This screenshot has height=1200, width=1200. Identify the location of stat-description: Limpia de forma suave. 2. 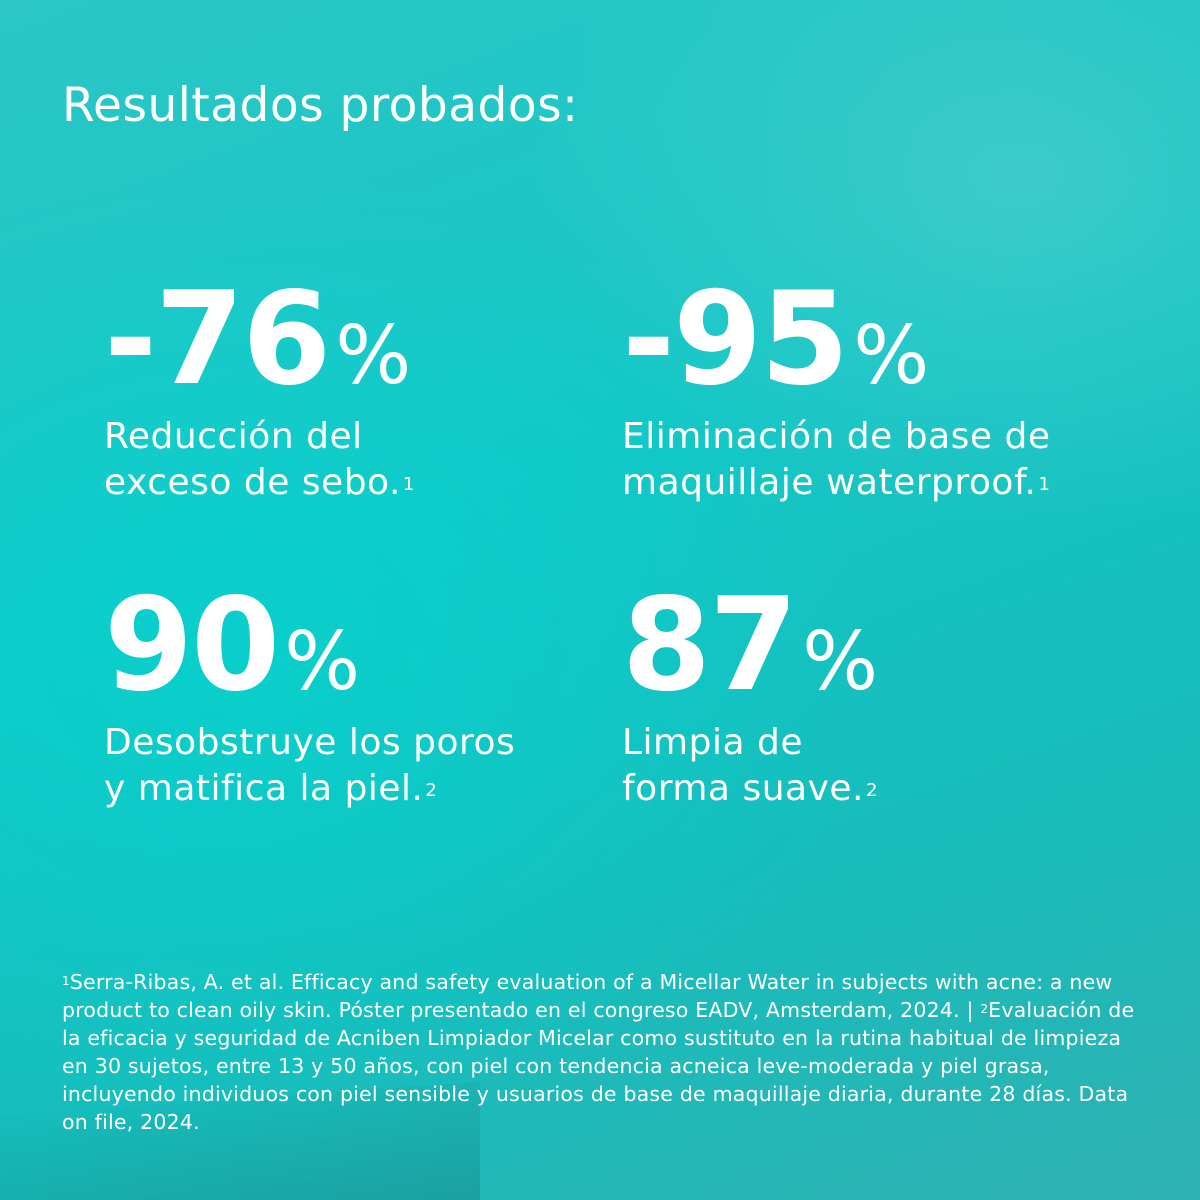
(750, 766).